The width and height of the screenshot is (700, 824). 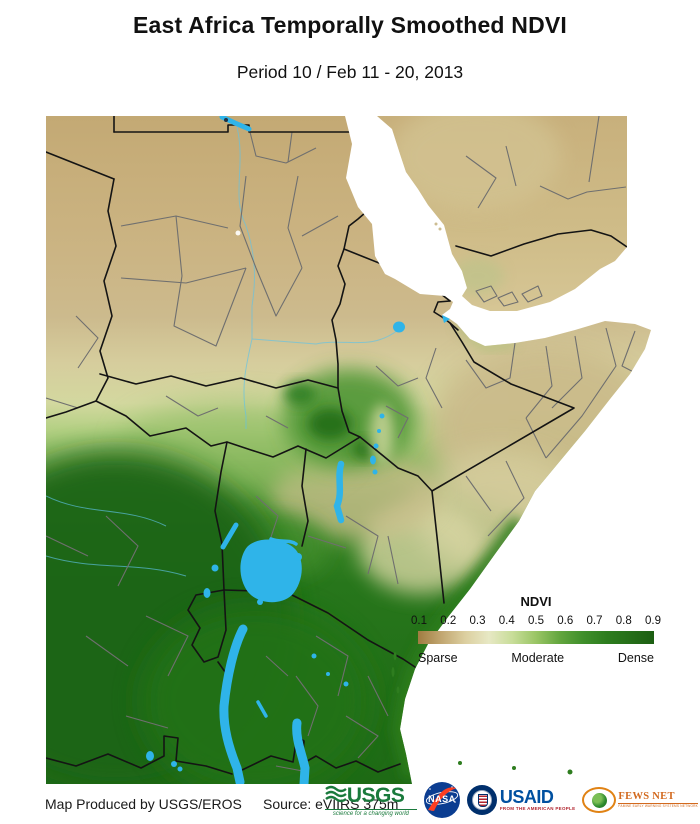 I want to click on legend-tick: 0.5, so click(x=536, y=621).